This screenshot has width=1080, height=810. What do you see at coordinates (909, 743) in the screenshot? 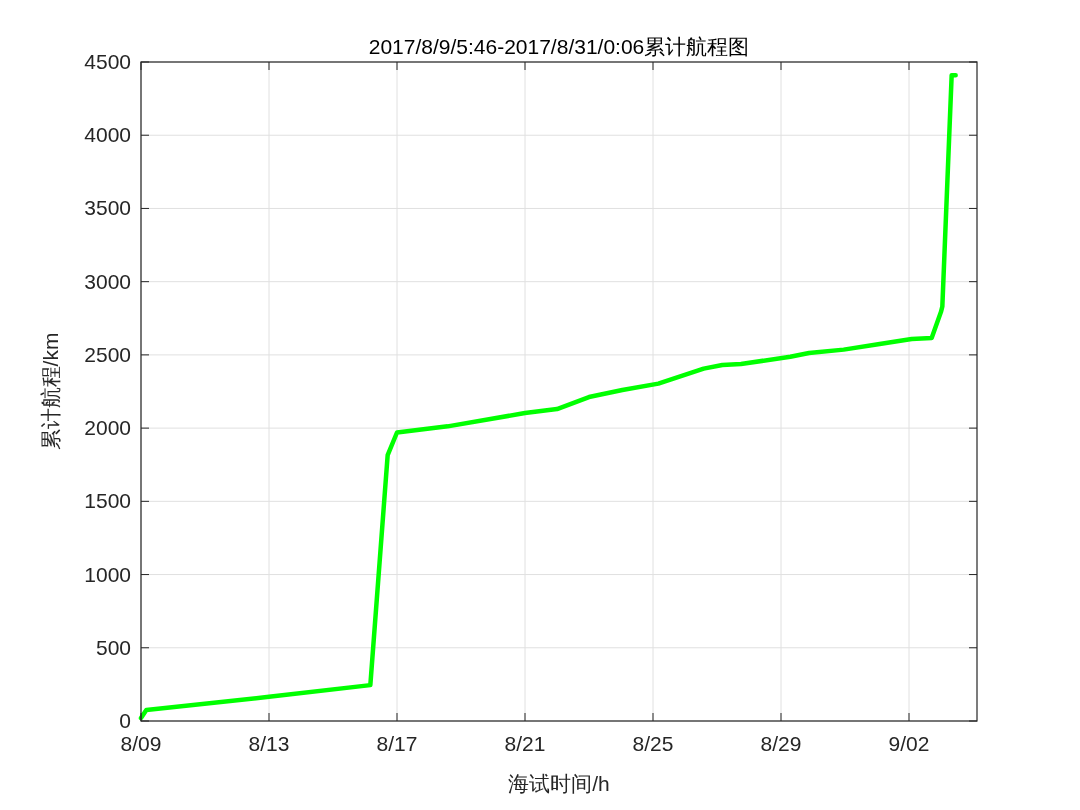
I see `x-tick-label: 9/02` at bounding box center [909, 743].